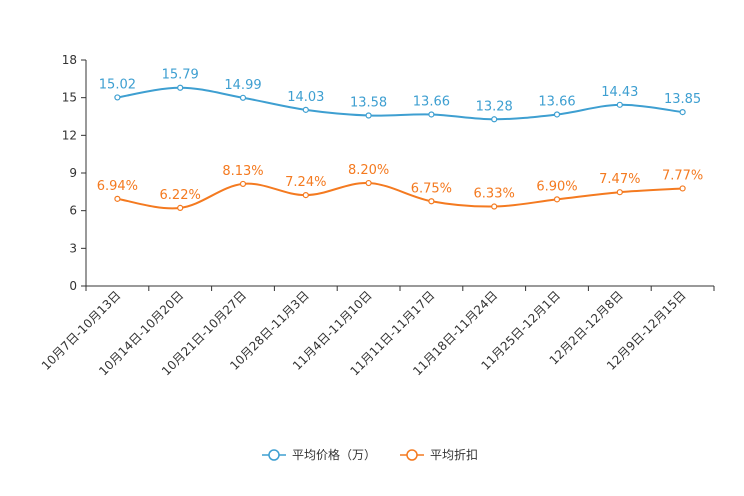 This screenshot has width=744, height=496. I want to click on y-tick-label: 3, so click(73, 248).